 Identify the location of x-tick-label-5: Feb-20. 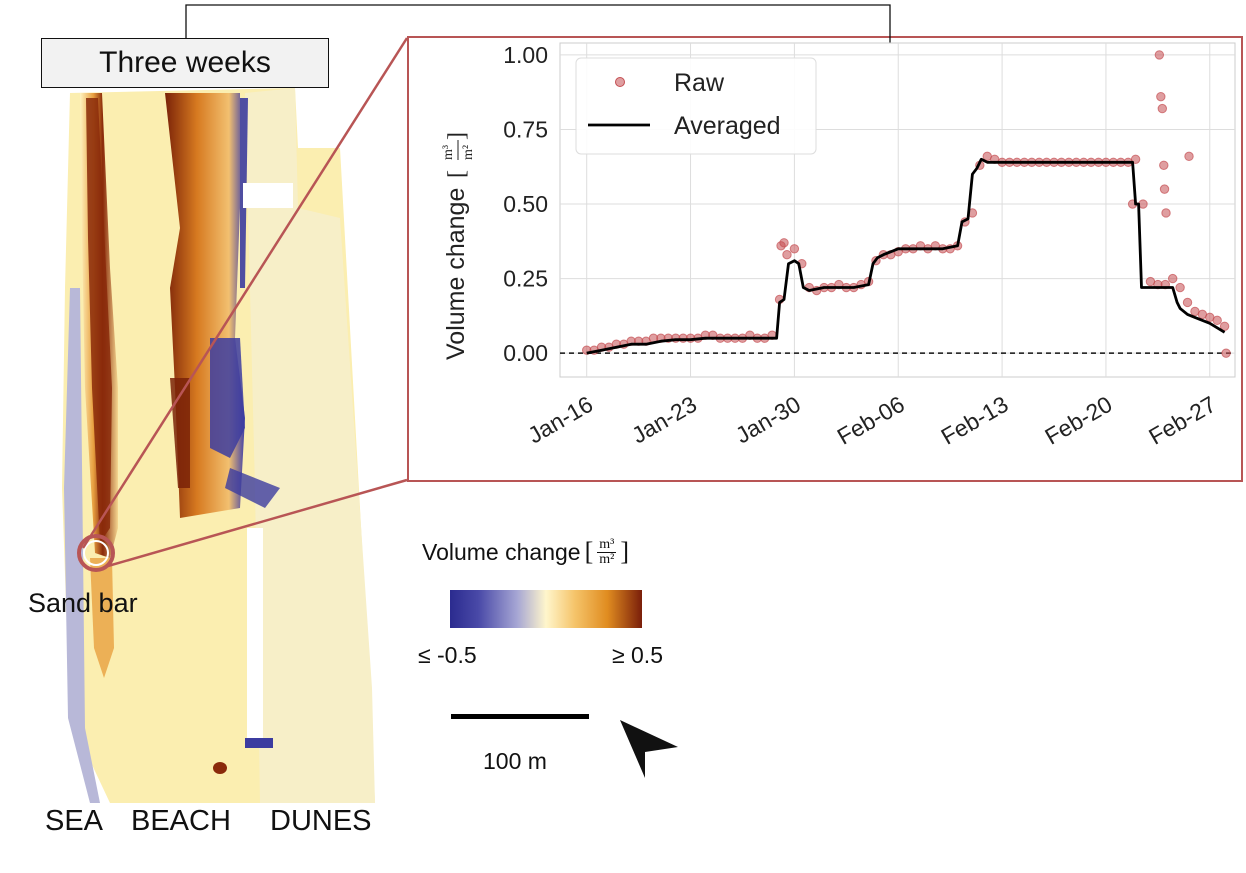
(1078, 420).